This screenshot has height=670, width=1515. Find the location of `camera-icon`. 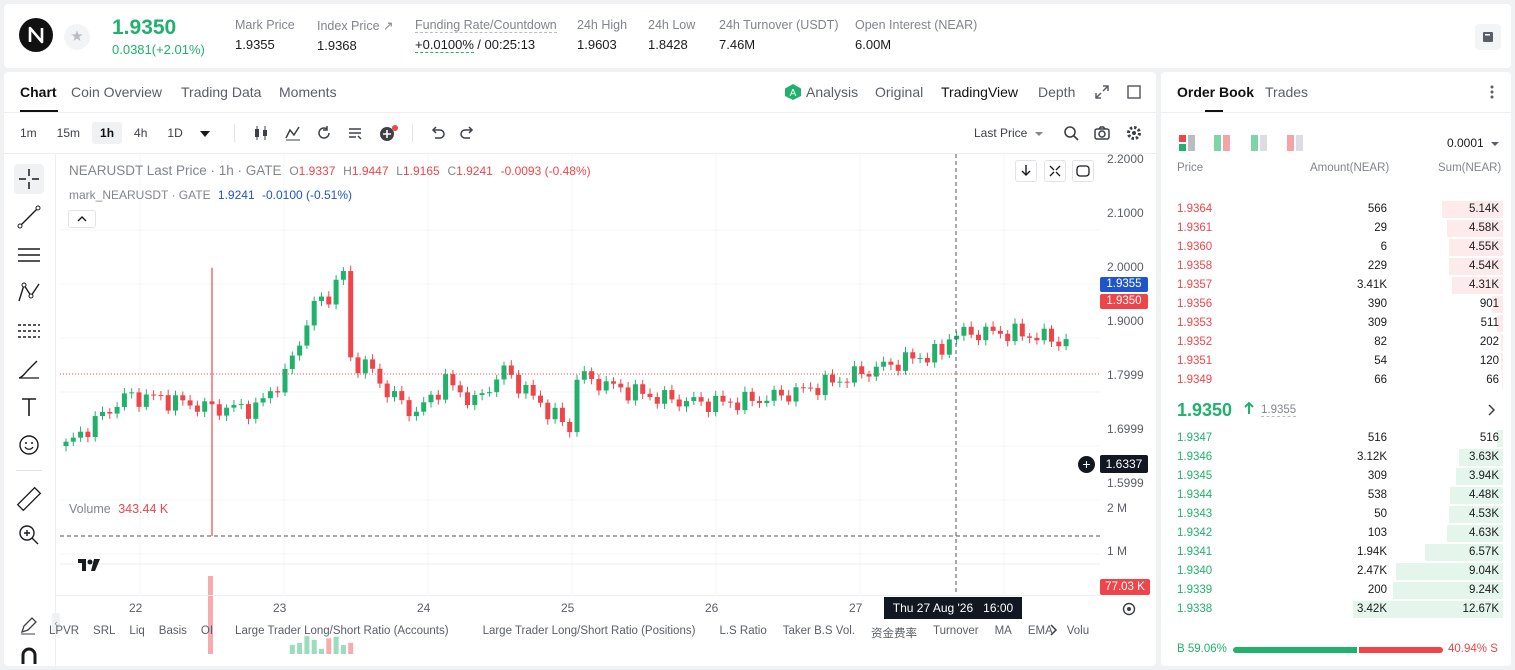

camera-icon is located at coordinates (1102, 134).